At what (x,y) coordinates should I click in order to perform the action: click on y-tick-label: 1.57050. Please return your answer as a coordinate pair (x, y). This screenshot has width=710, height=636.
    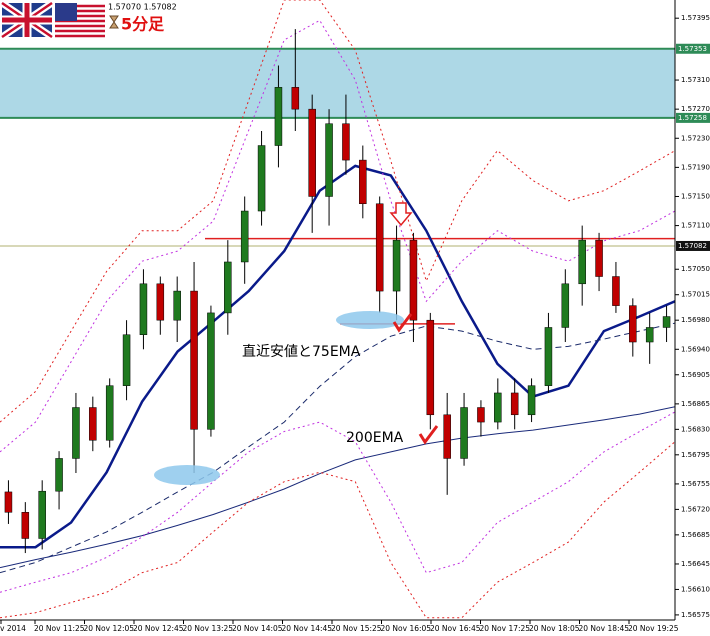
    Looking at the image, I should click on (695, 269).